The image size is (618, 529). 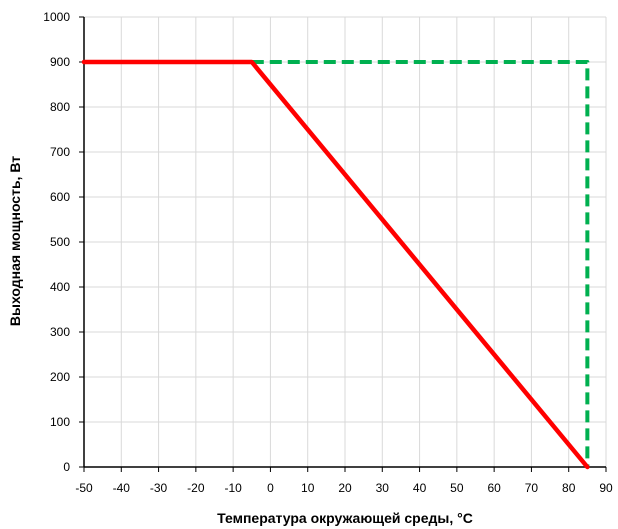 What do you see at coordinates (494, 488) in the screenshot?
I see `x-tick-label: 60` at bounding box center [494, 488].